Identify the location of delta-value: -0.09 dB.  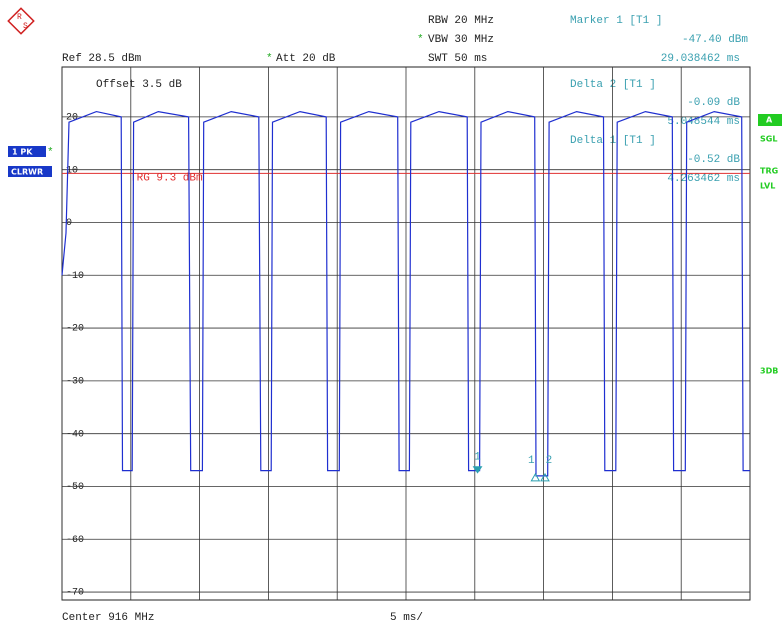
(713, 103).